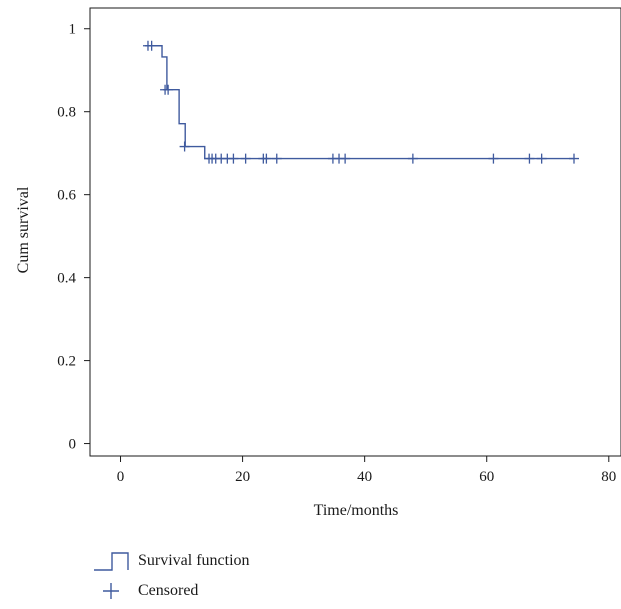  I want to click on x-tick-label: 80, so click(608, 477).